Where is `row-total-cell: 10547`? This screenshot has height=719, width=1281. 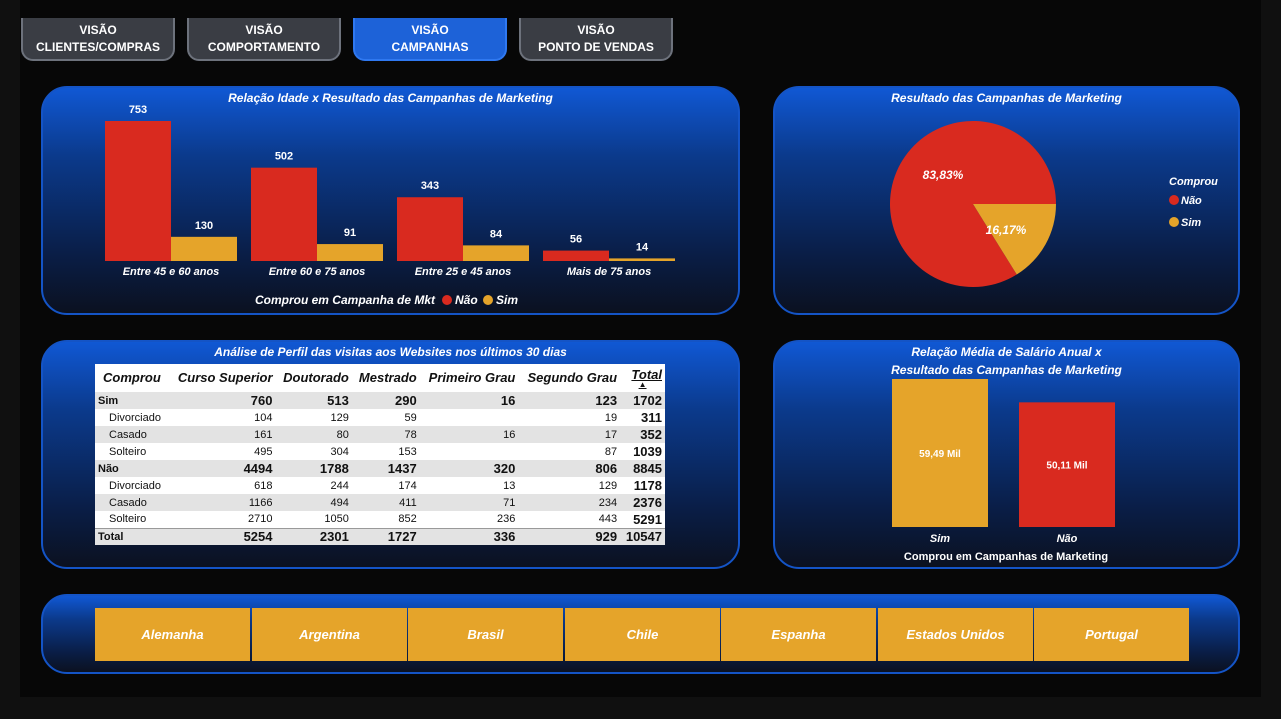
row-total-cell: 10547 is located at coordinates (642, 536).